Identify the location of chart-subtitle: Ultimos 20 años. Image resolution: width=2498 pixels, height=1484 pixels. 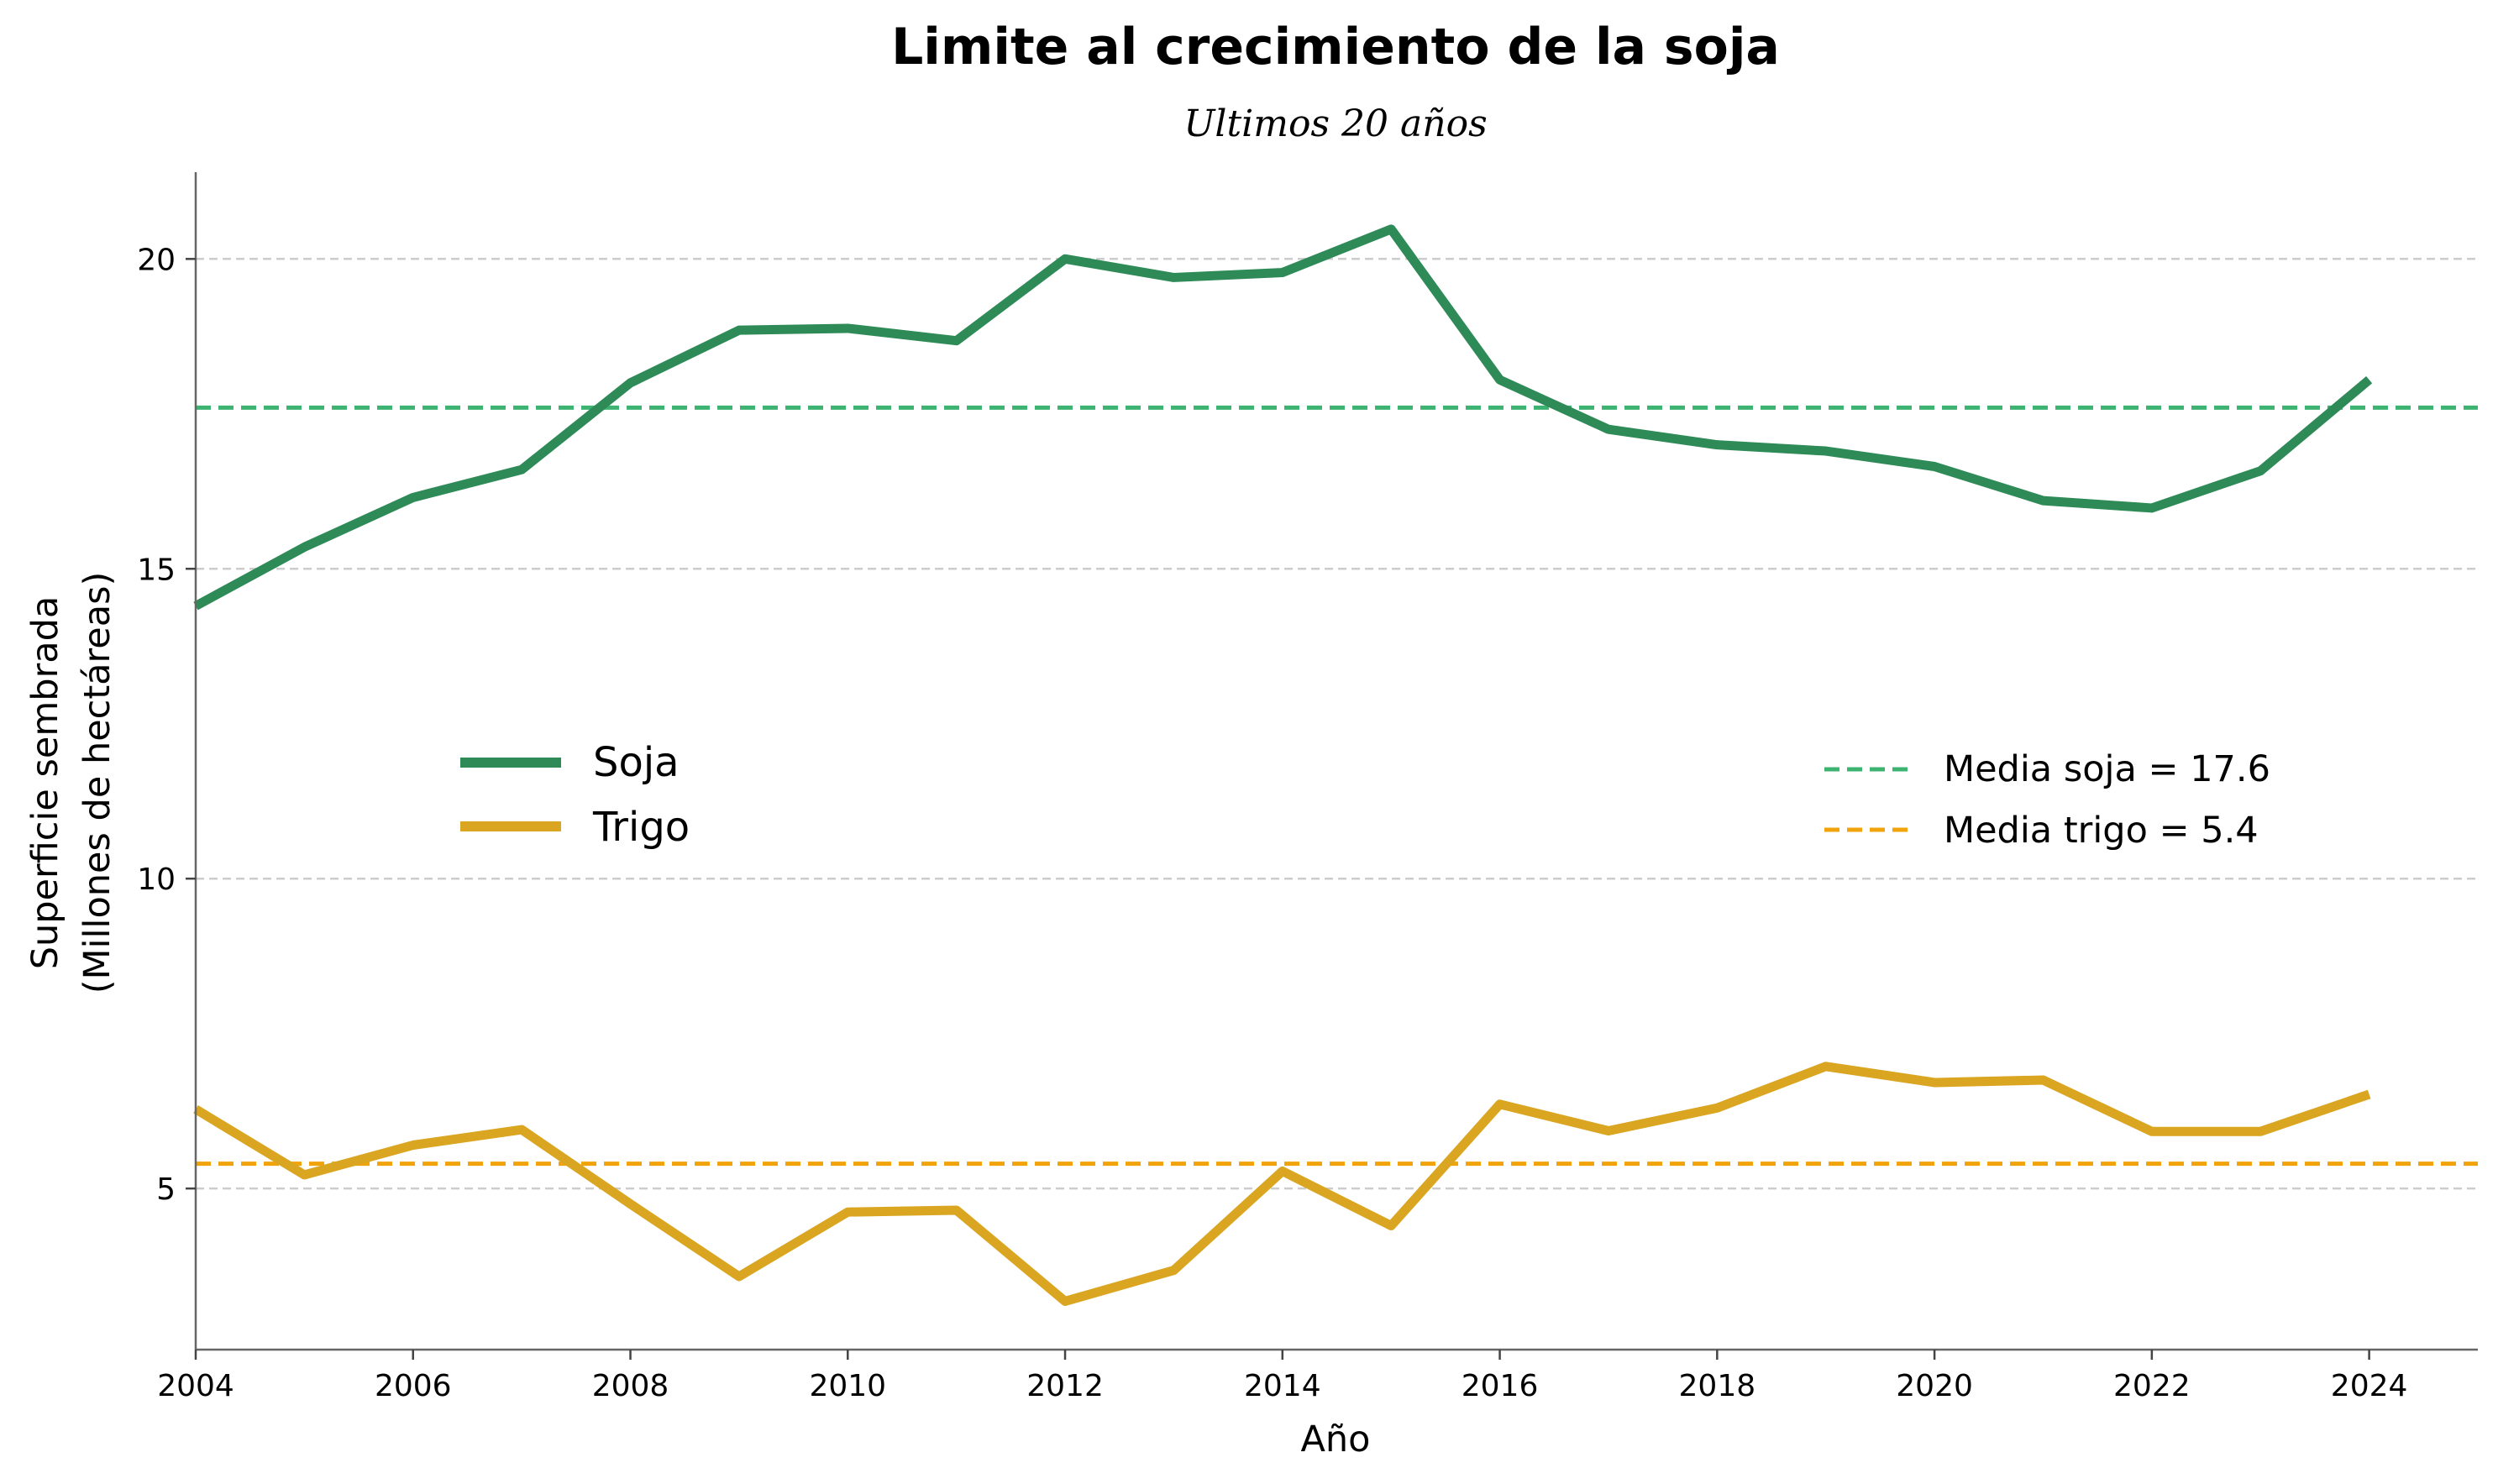
(1335, 123).